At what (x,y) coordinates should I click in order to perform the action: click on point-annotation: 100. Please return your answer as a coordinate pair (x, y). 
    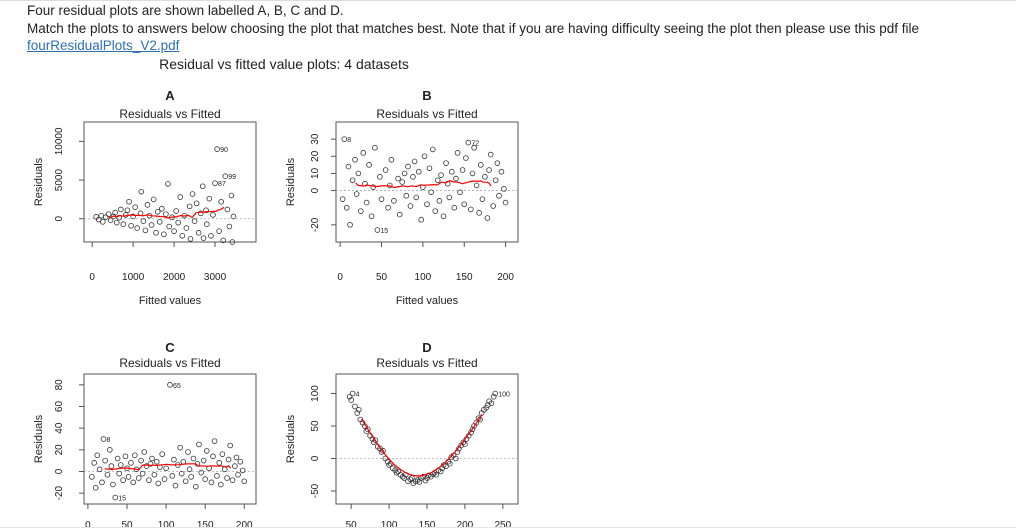
    Looking at the image, I should click on (504, 395).